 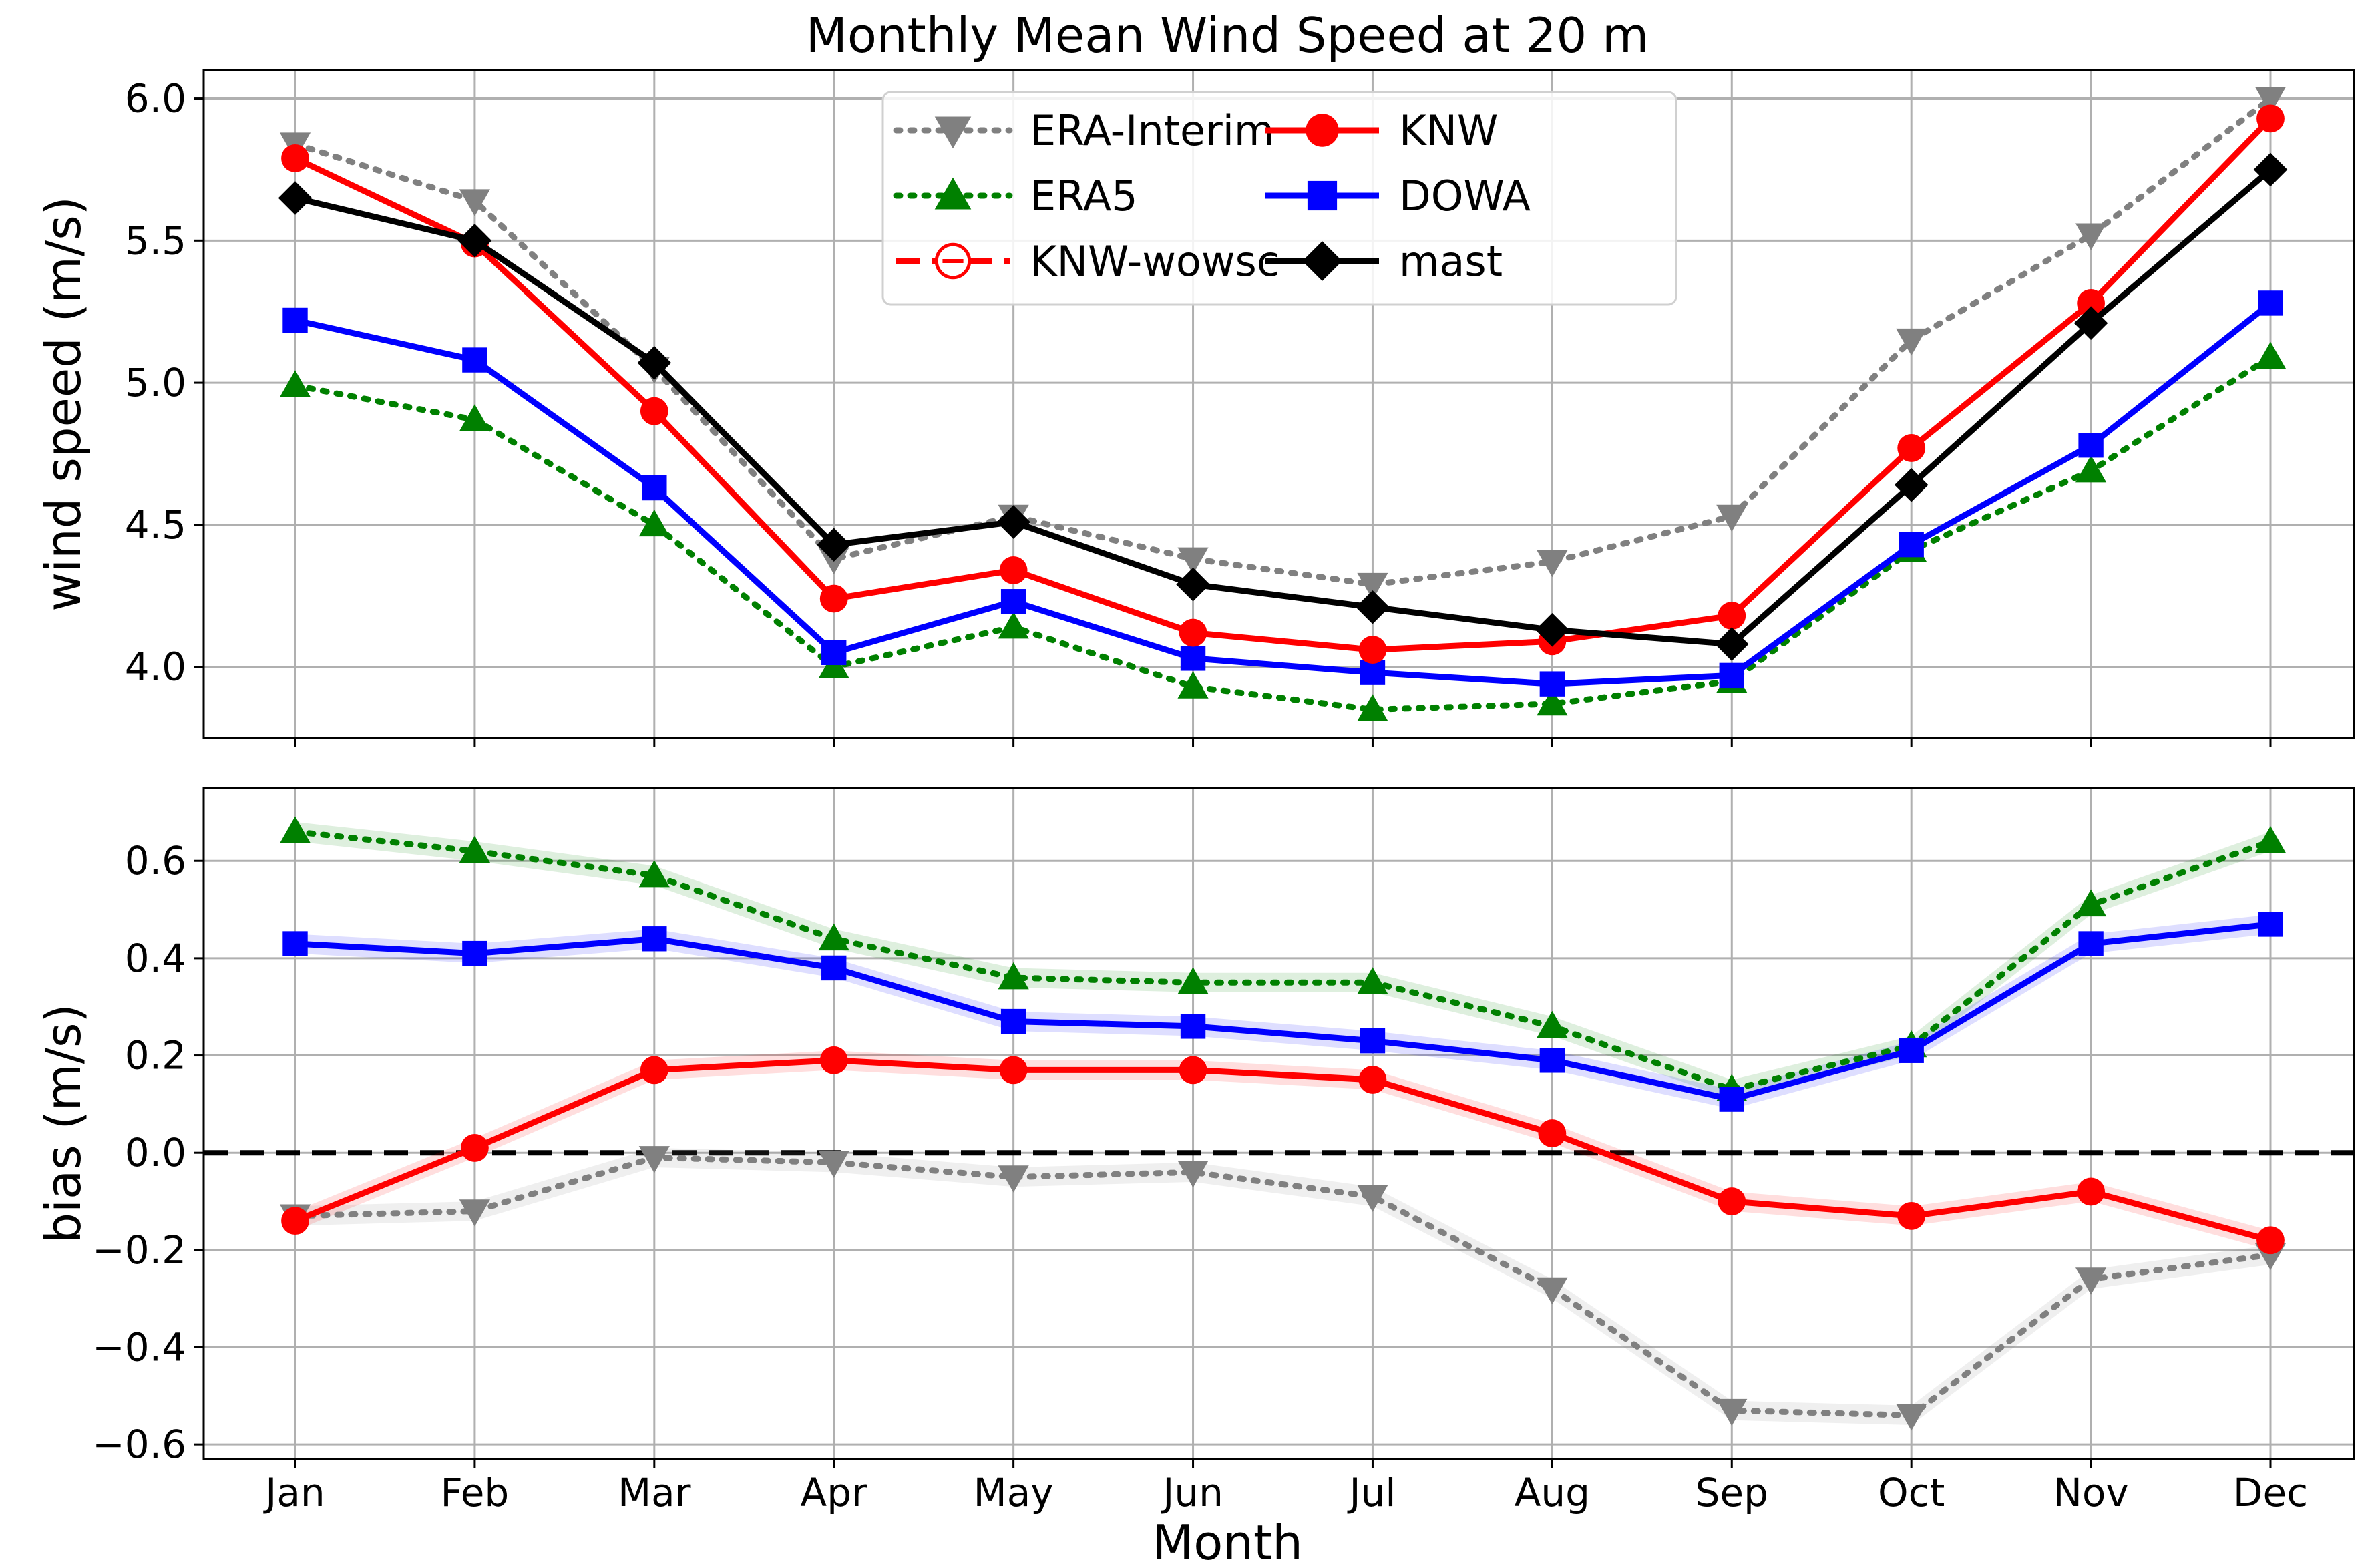 I want to click on bottom-era5-point-jan, so click(x=295, y=829).